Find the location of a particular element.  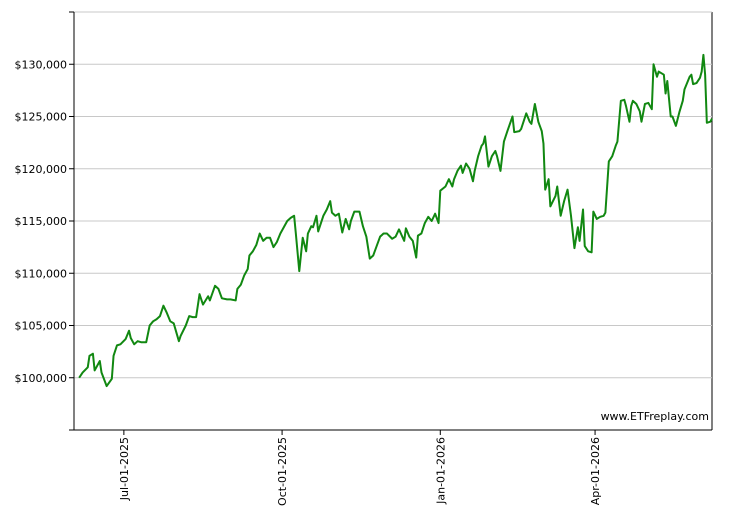

y-tick-label: $100,000 is located at coordinates (41, 378).